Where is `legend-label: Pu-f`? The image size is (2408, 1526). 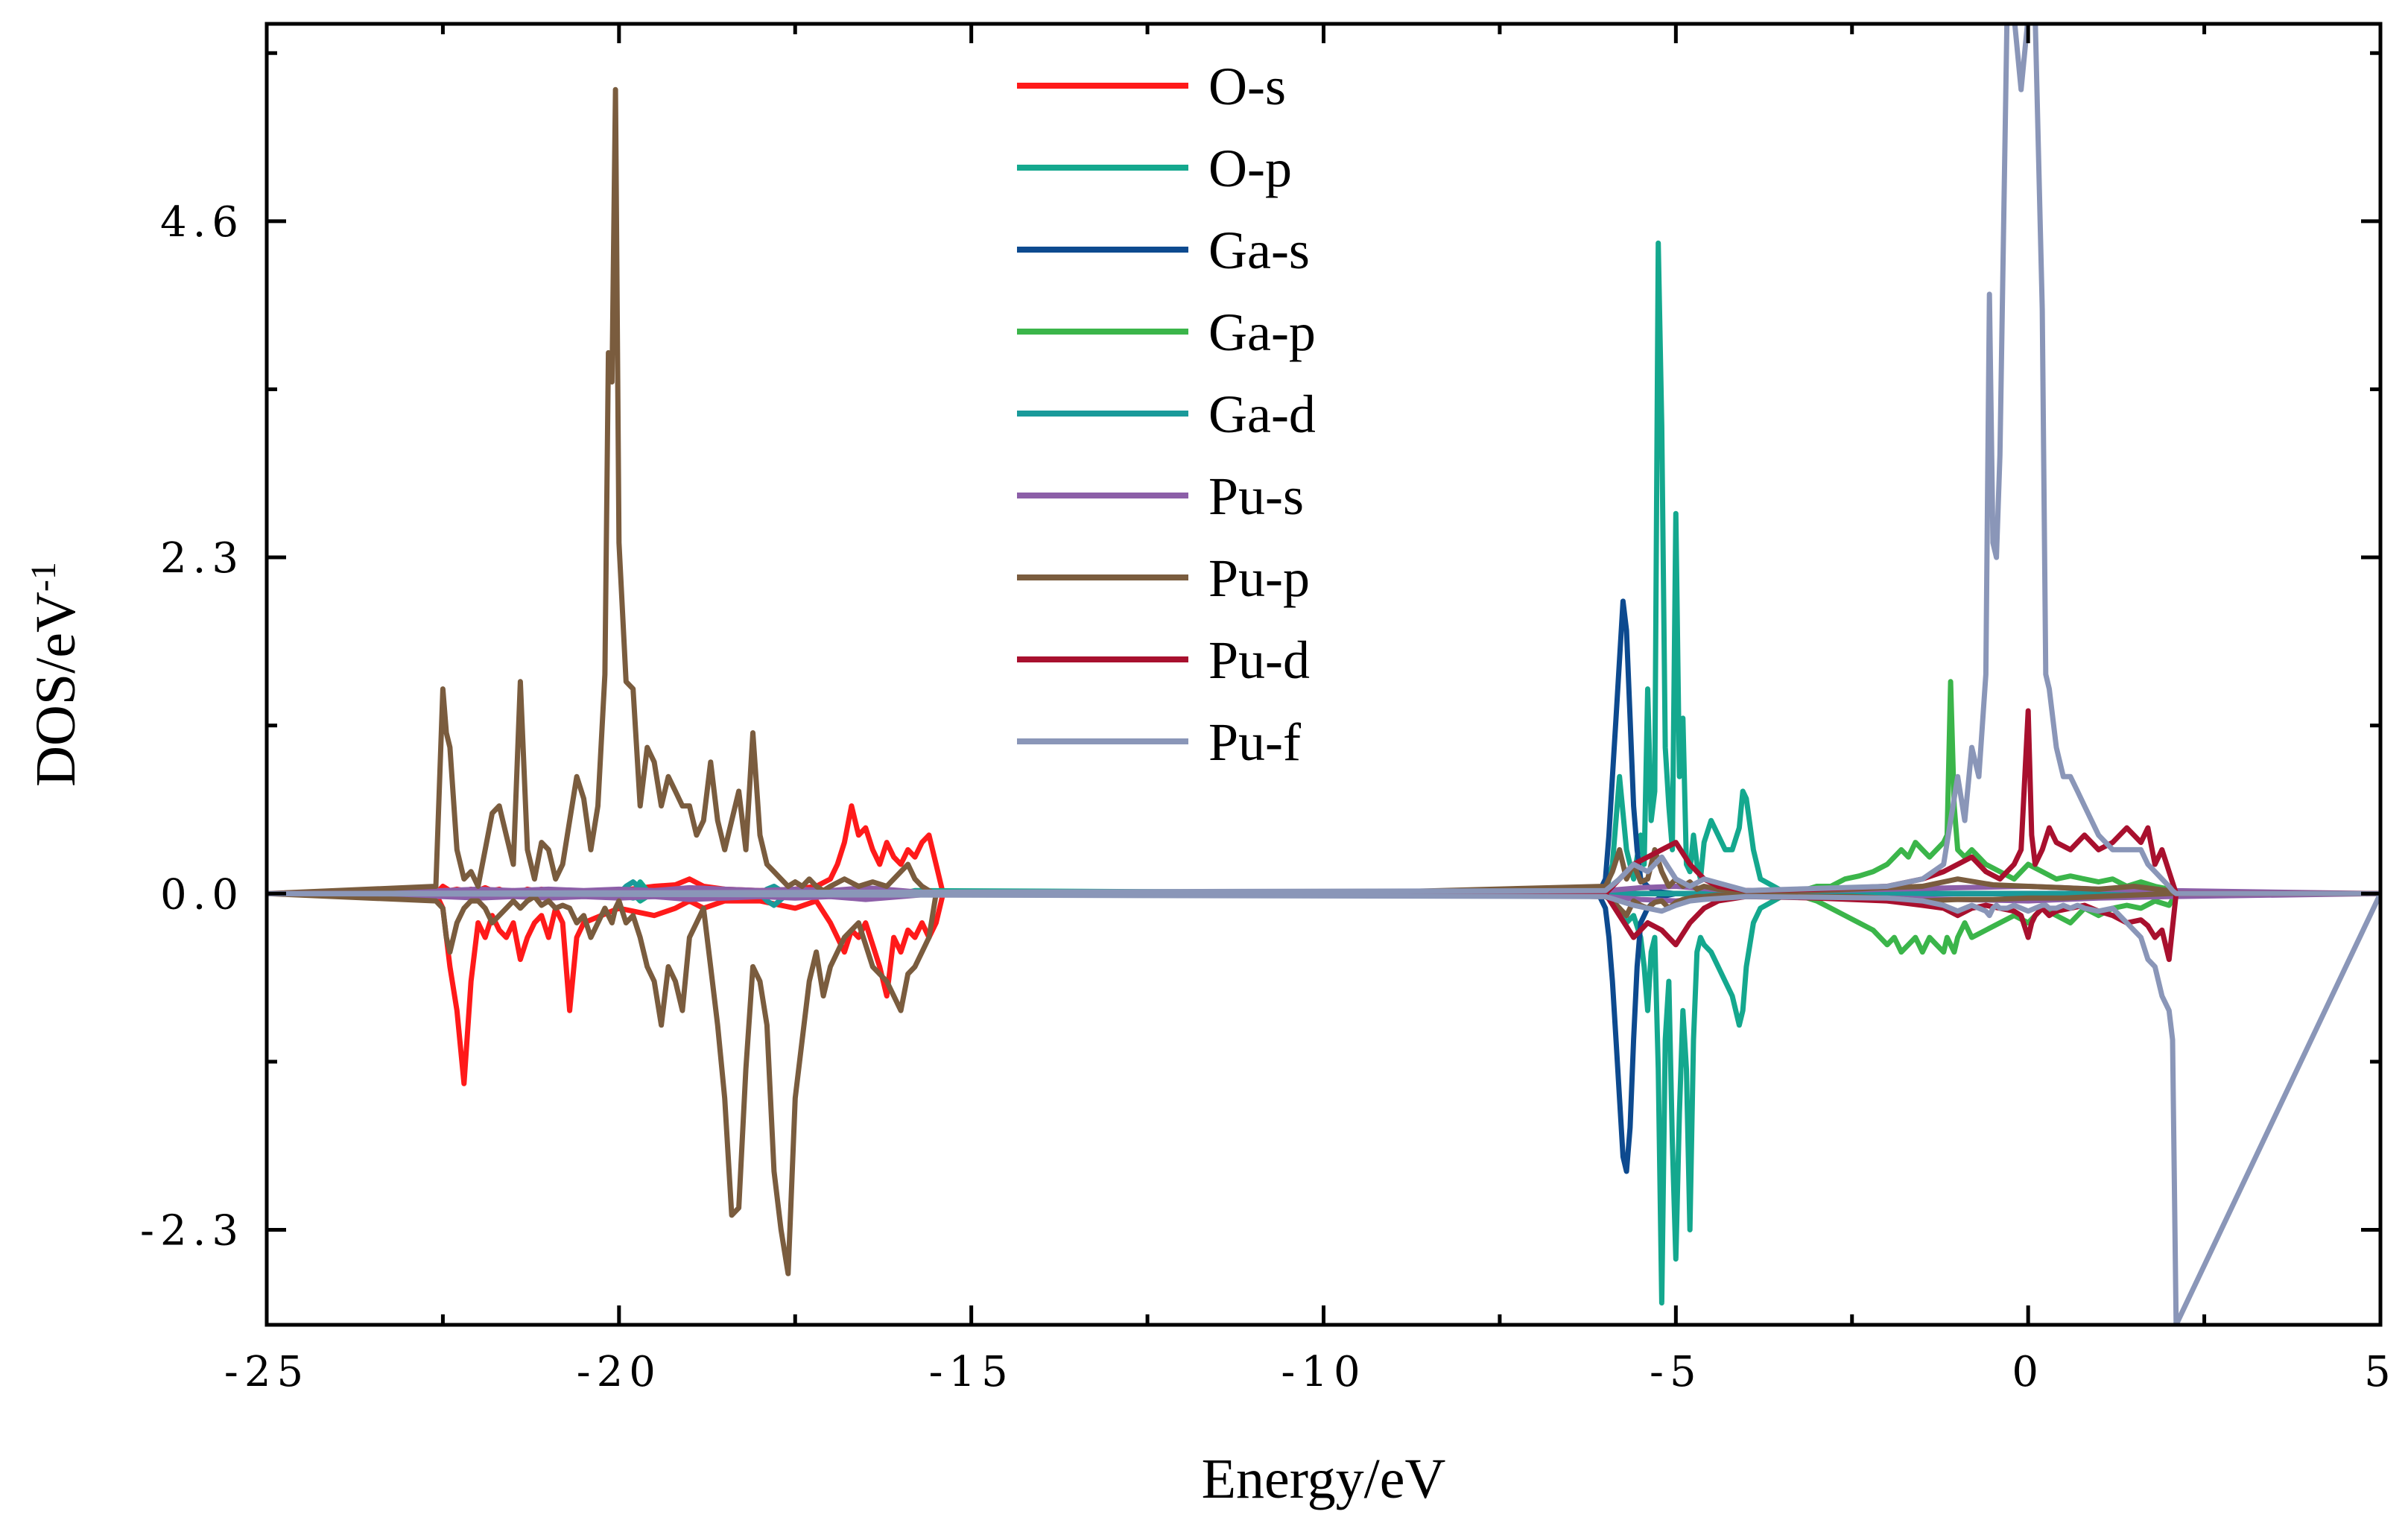 legend-label: Pu-f is located at coordinates (1254, 742).